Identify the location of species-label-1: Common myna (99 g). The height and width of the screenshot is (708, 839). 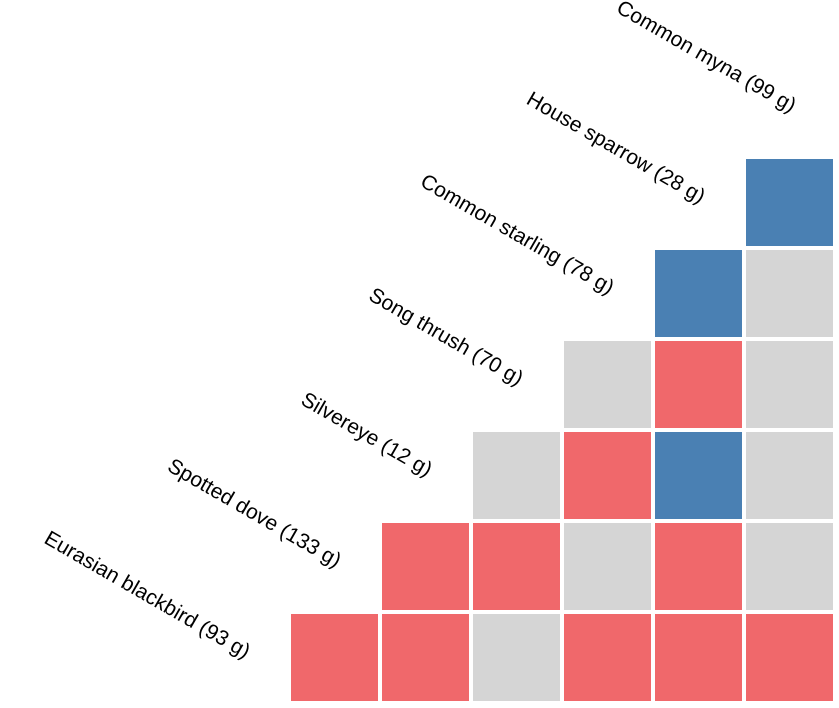
(706, 58).